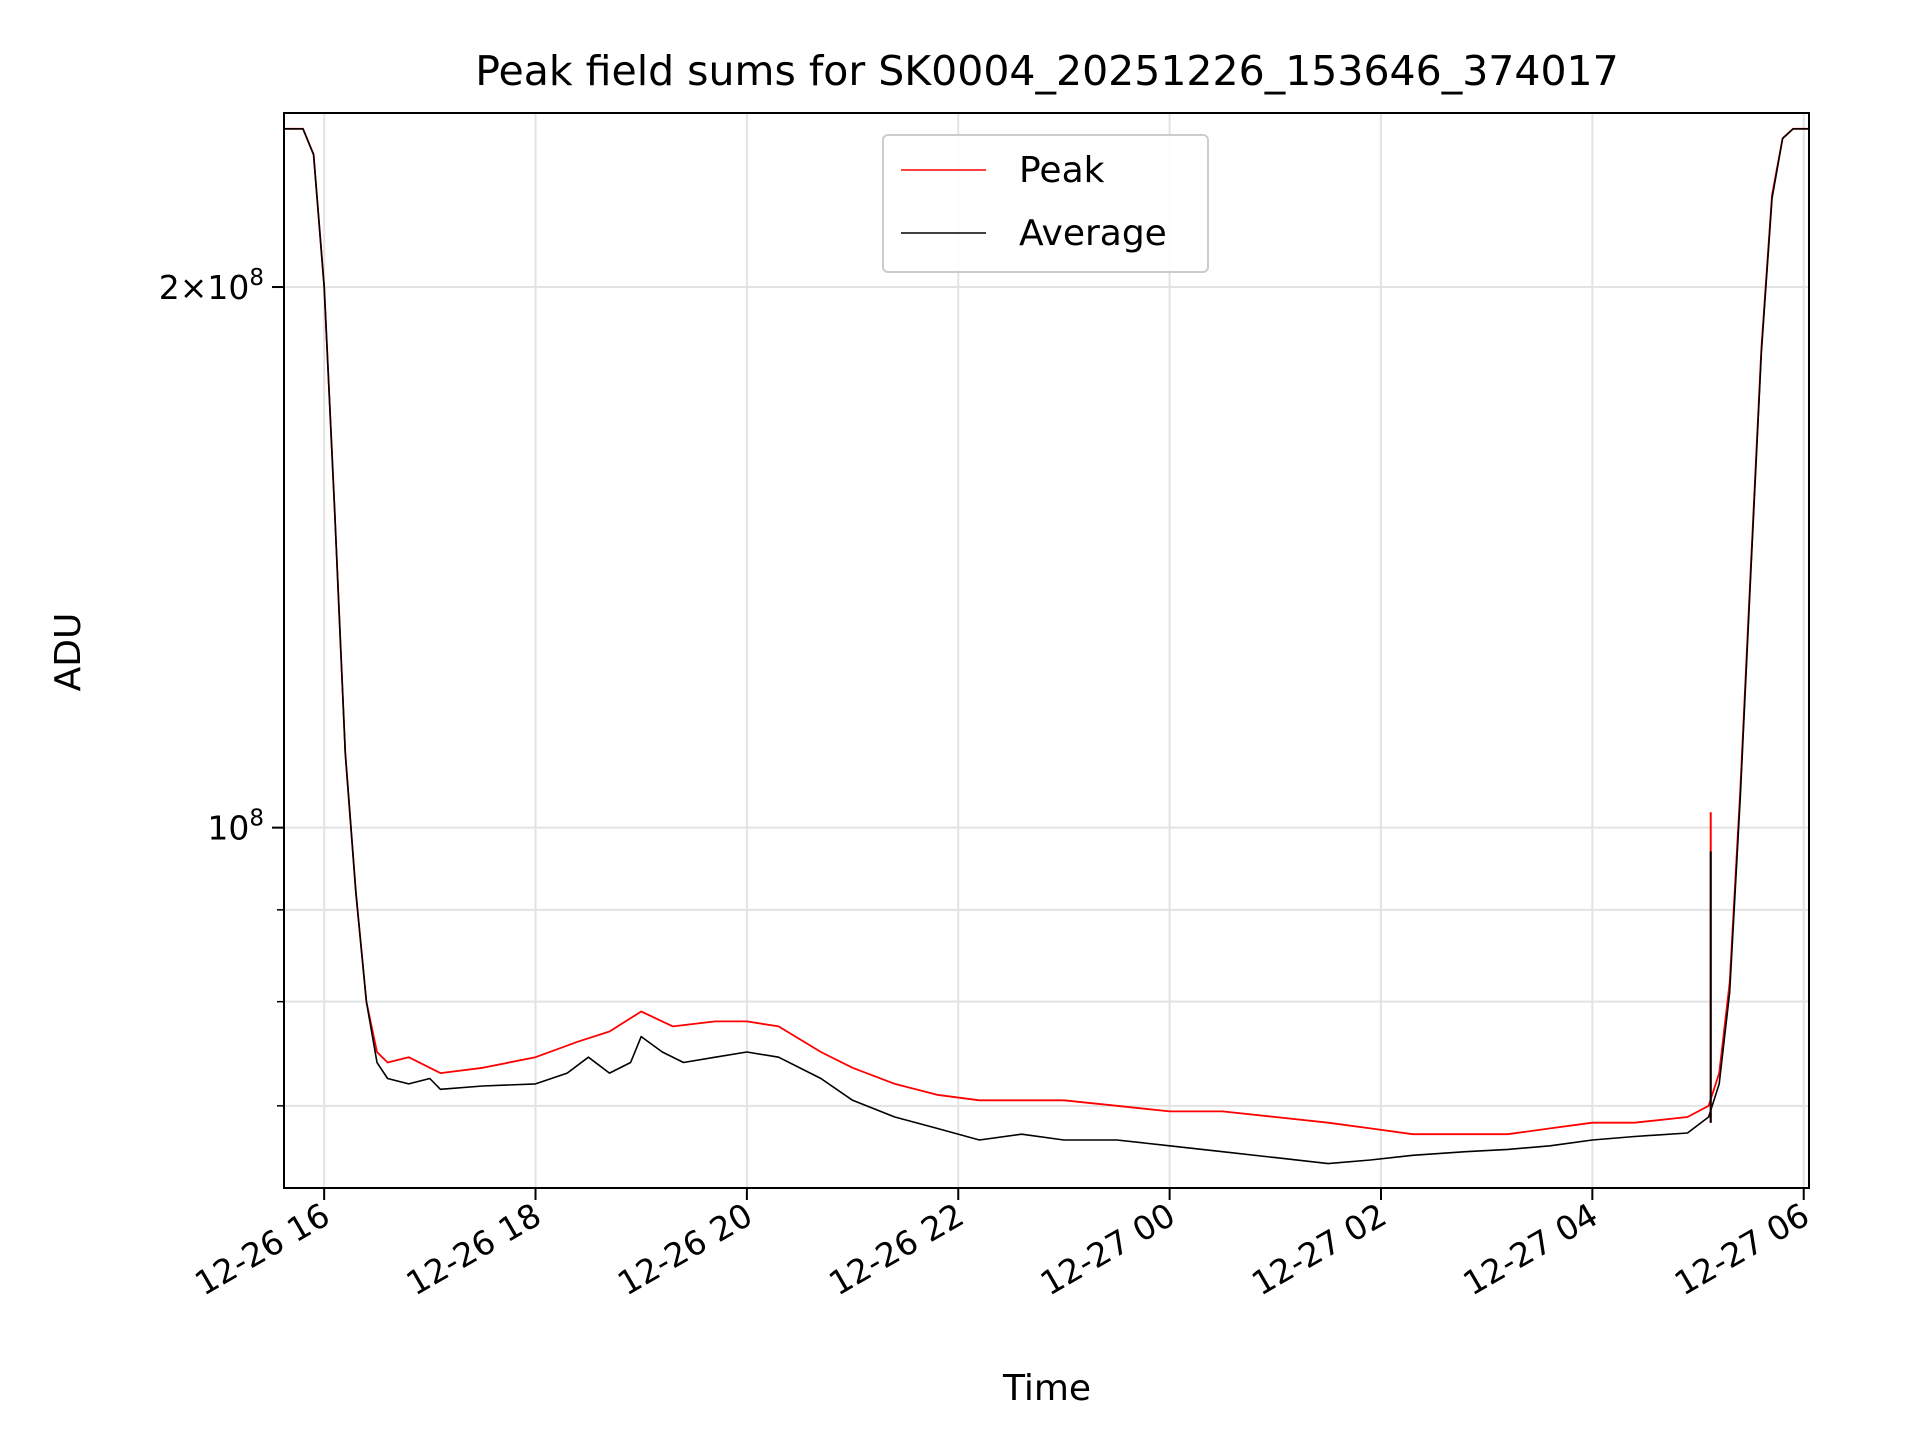 The image size is (1920, 1440). What do you see at coordinates (221, 686) in the screenshot?
I see `y-axis-ticks: 108 2×108` at bounding box center [221, 686].